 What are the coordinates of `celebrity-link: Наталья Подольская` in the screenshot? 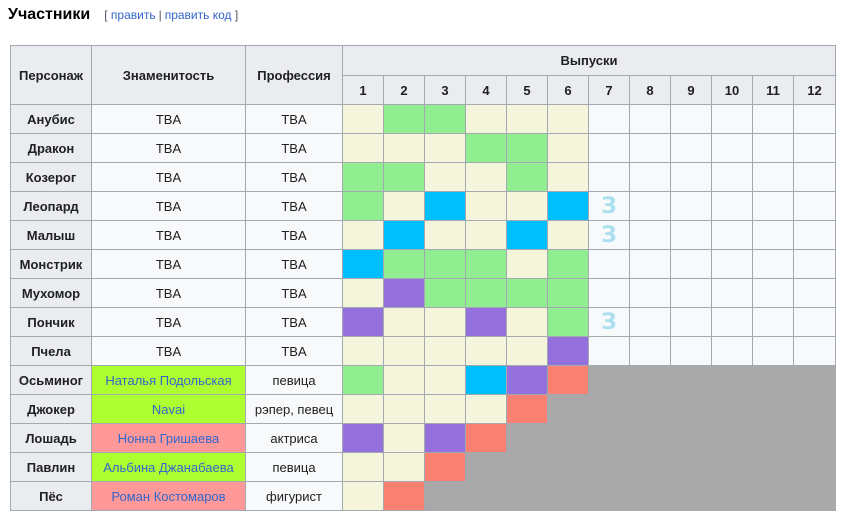 It's located at (168, 380).